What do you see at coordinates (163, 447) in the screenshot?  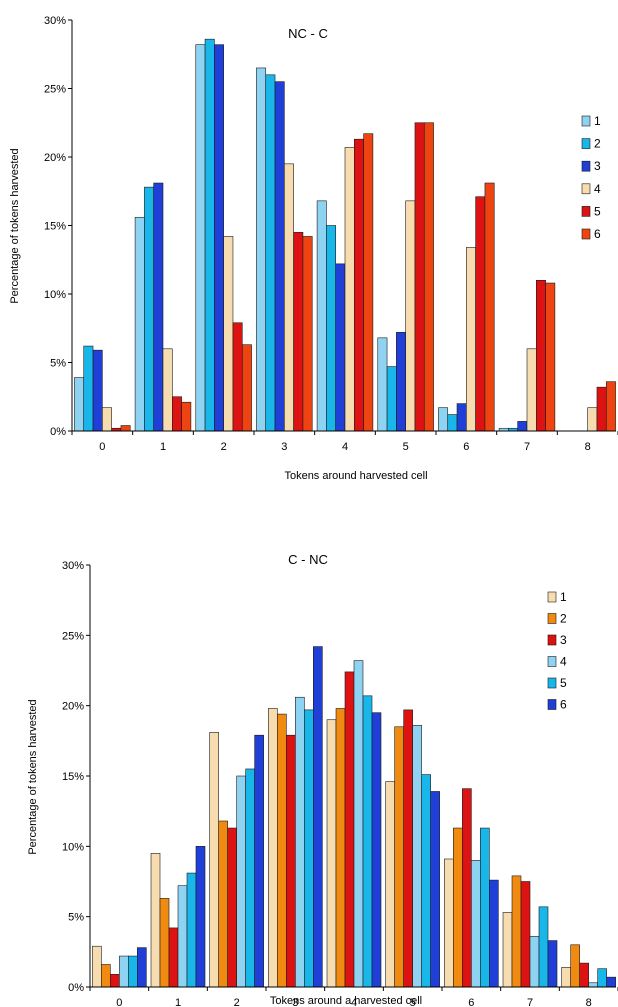 I see `x-tick-label: 1` at bounding box center [163, 447].